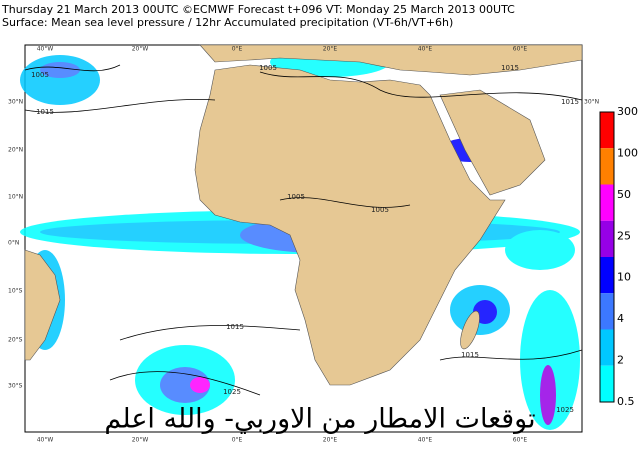 The image size is (640, 450). I want to click on legend-label: 25, so click(624, 235).